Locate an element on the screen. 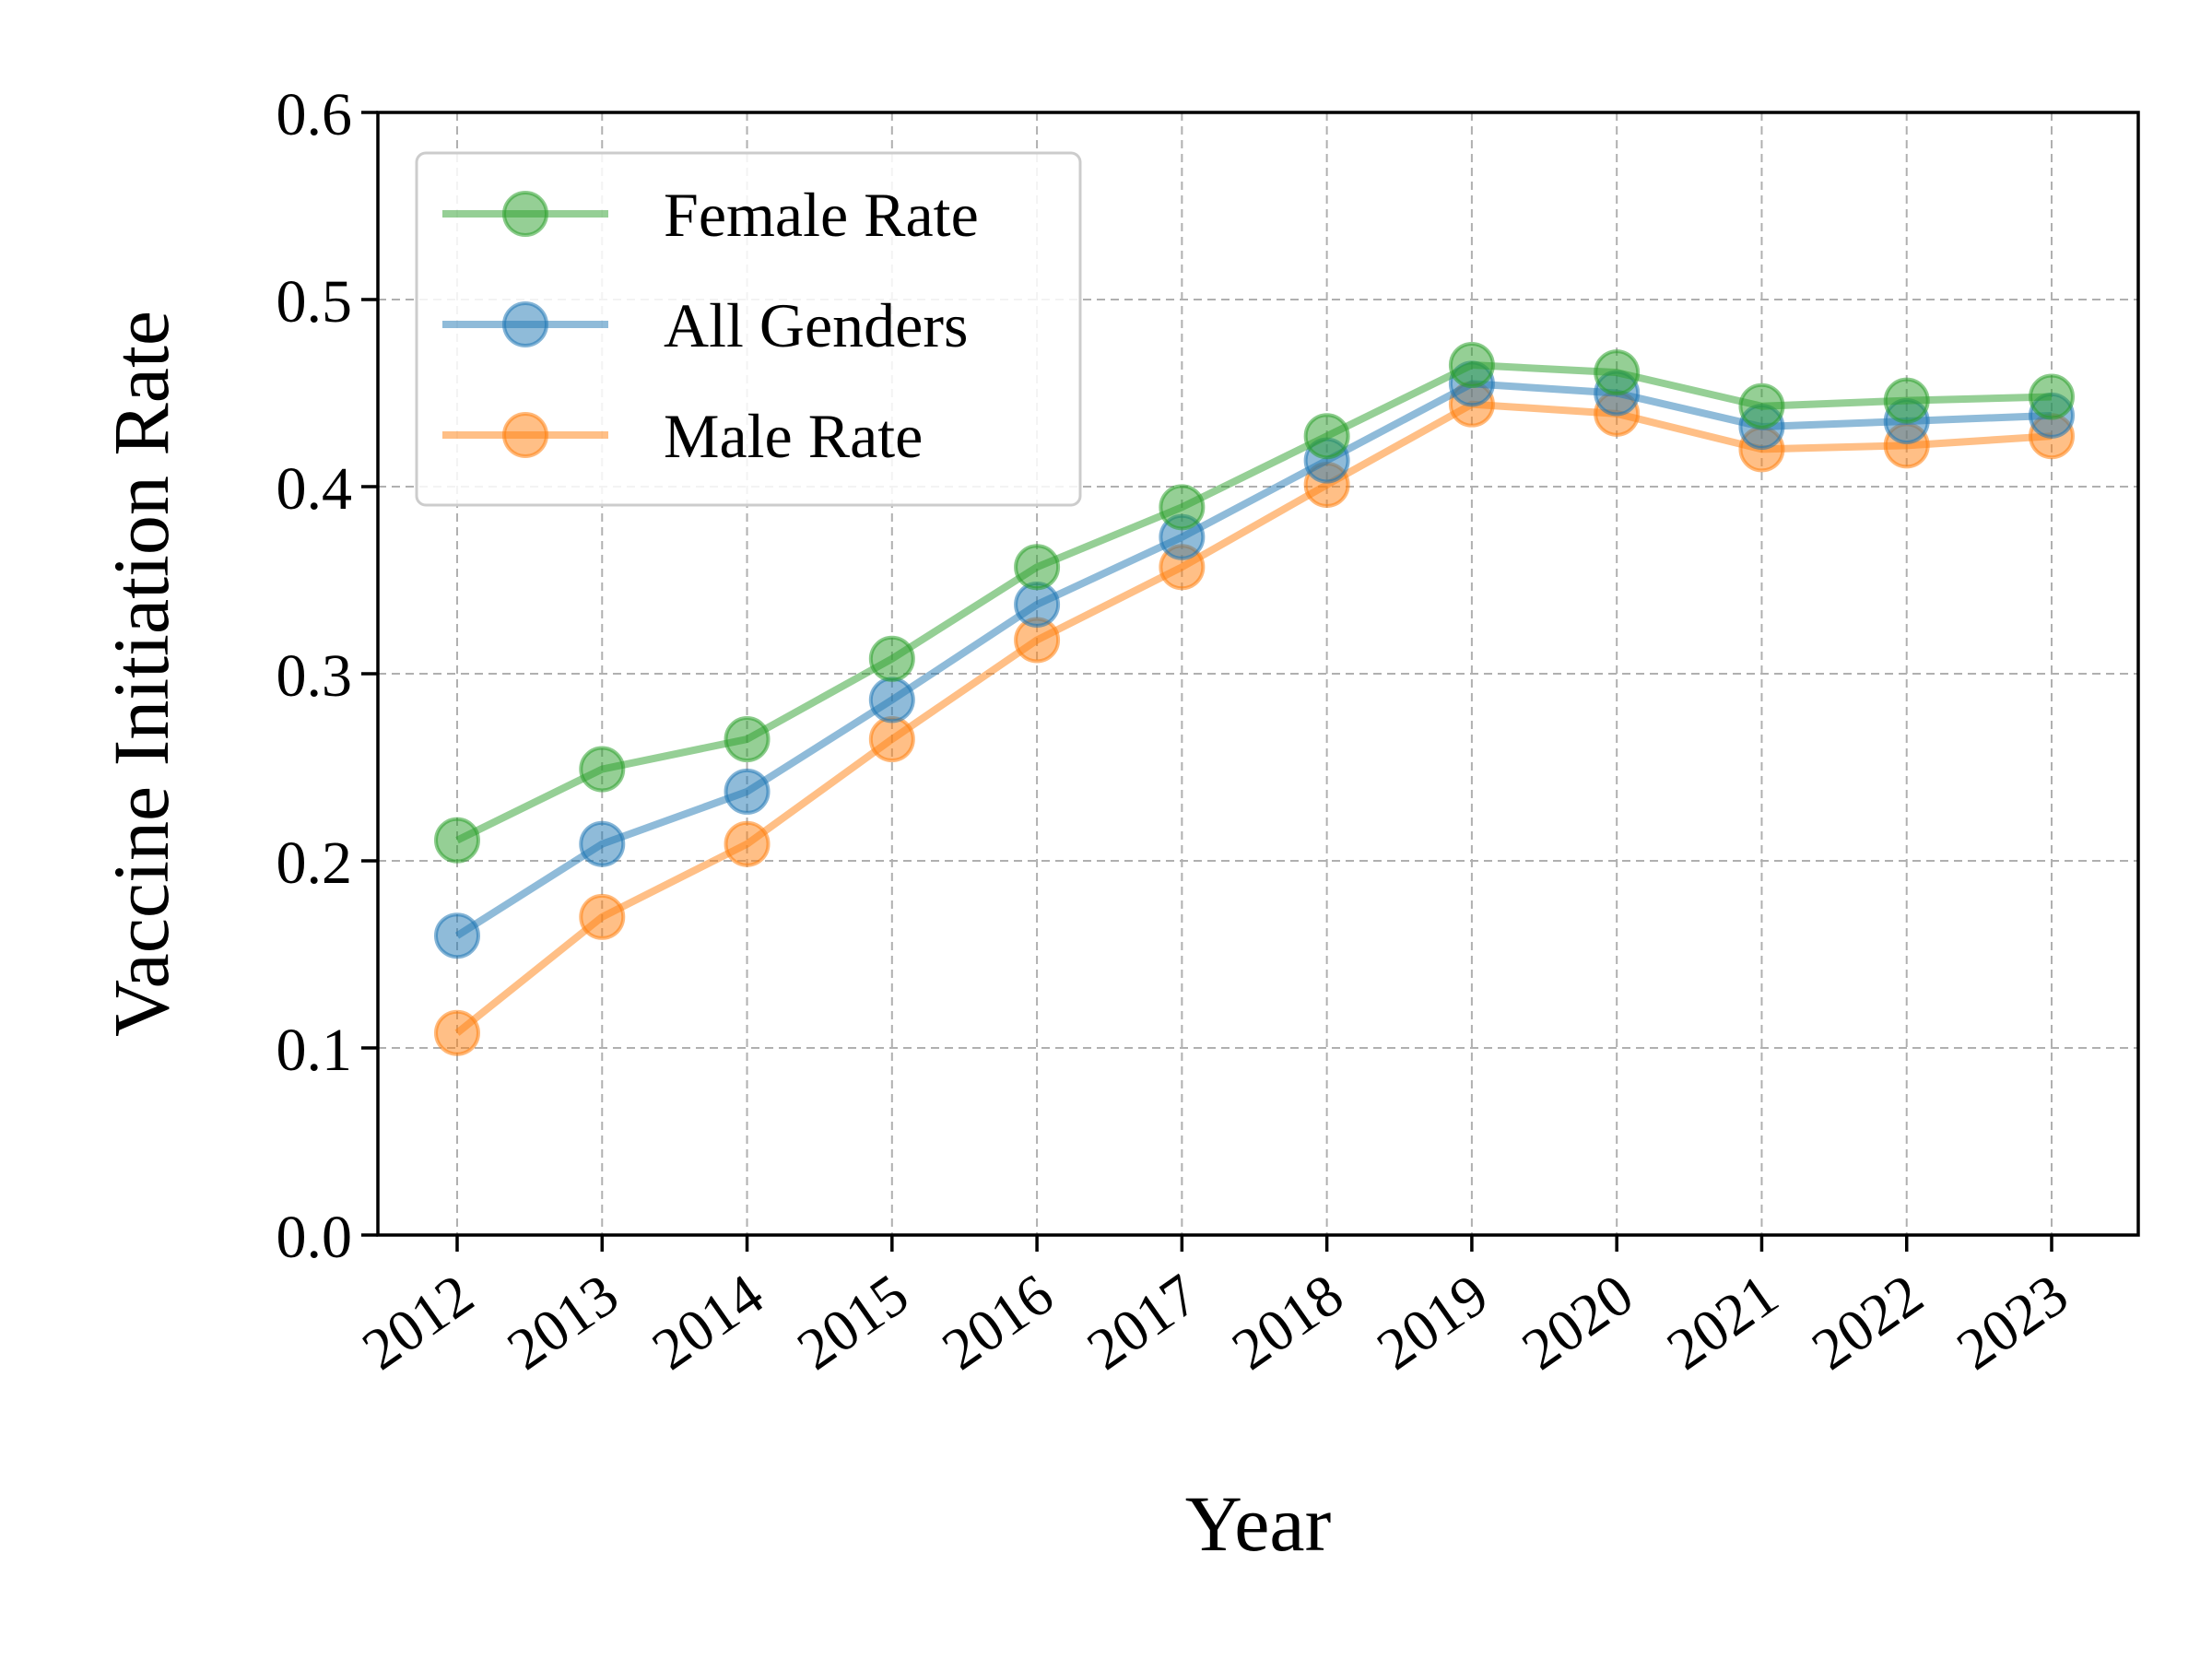  x-tick-label: 2012 is located at coordinates (417, 1321).